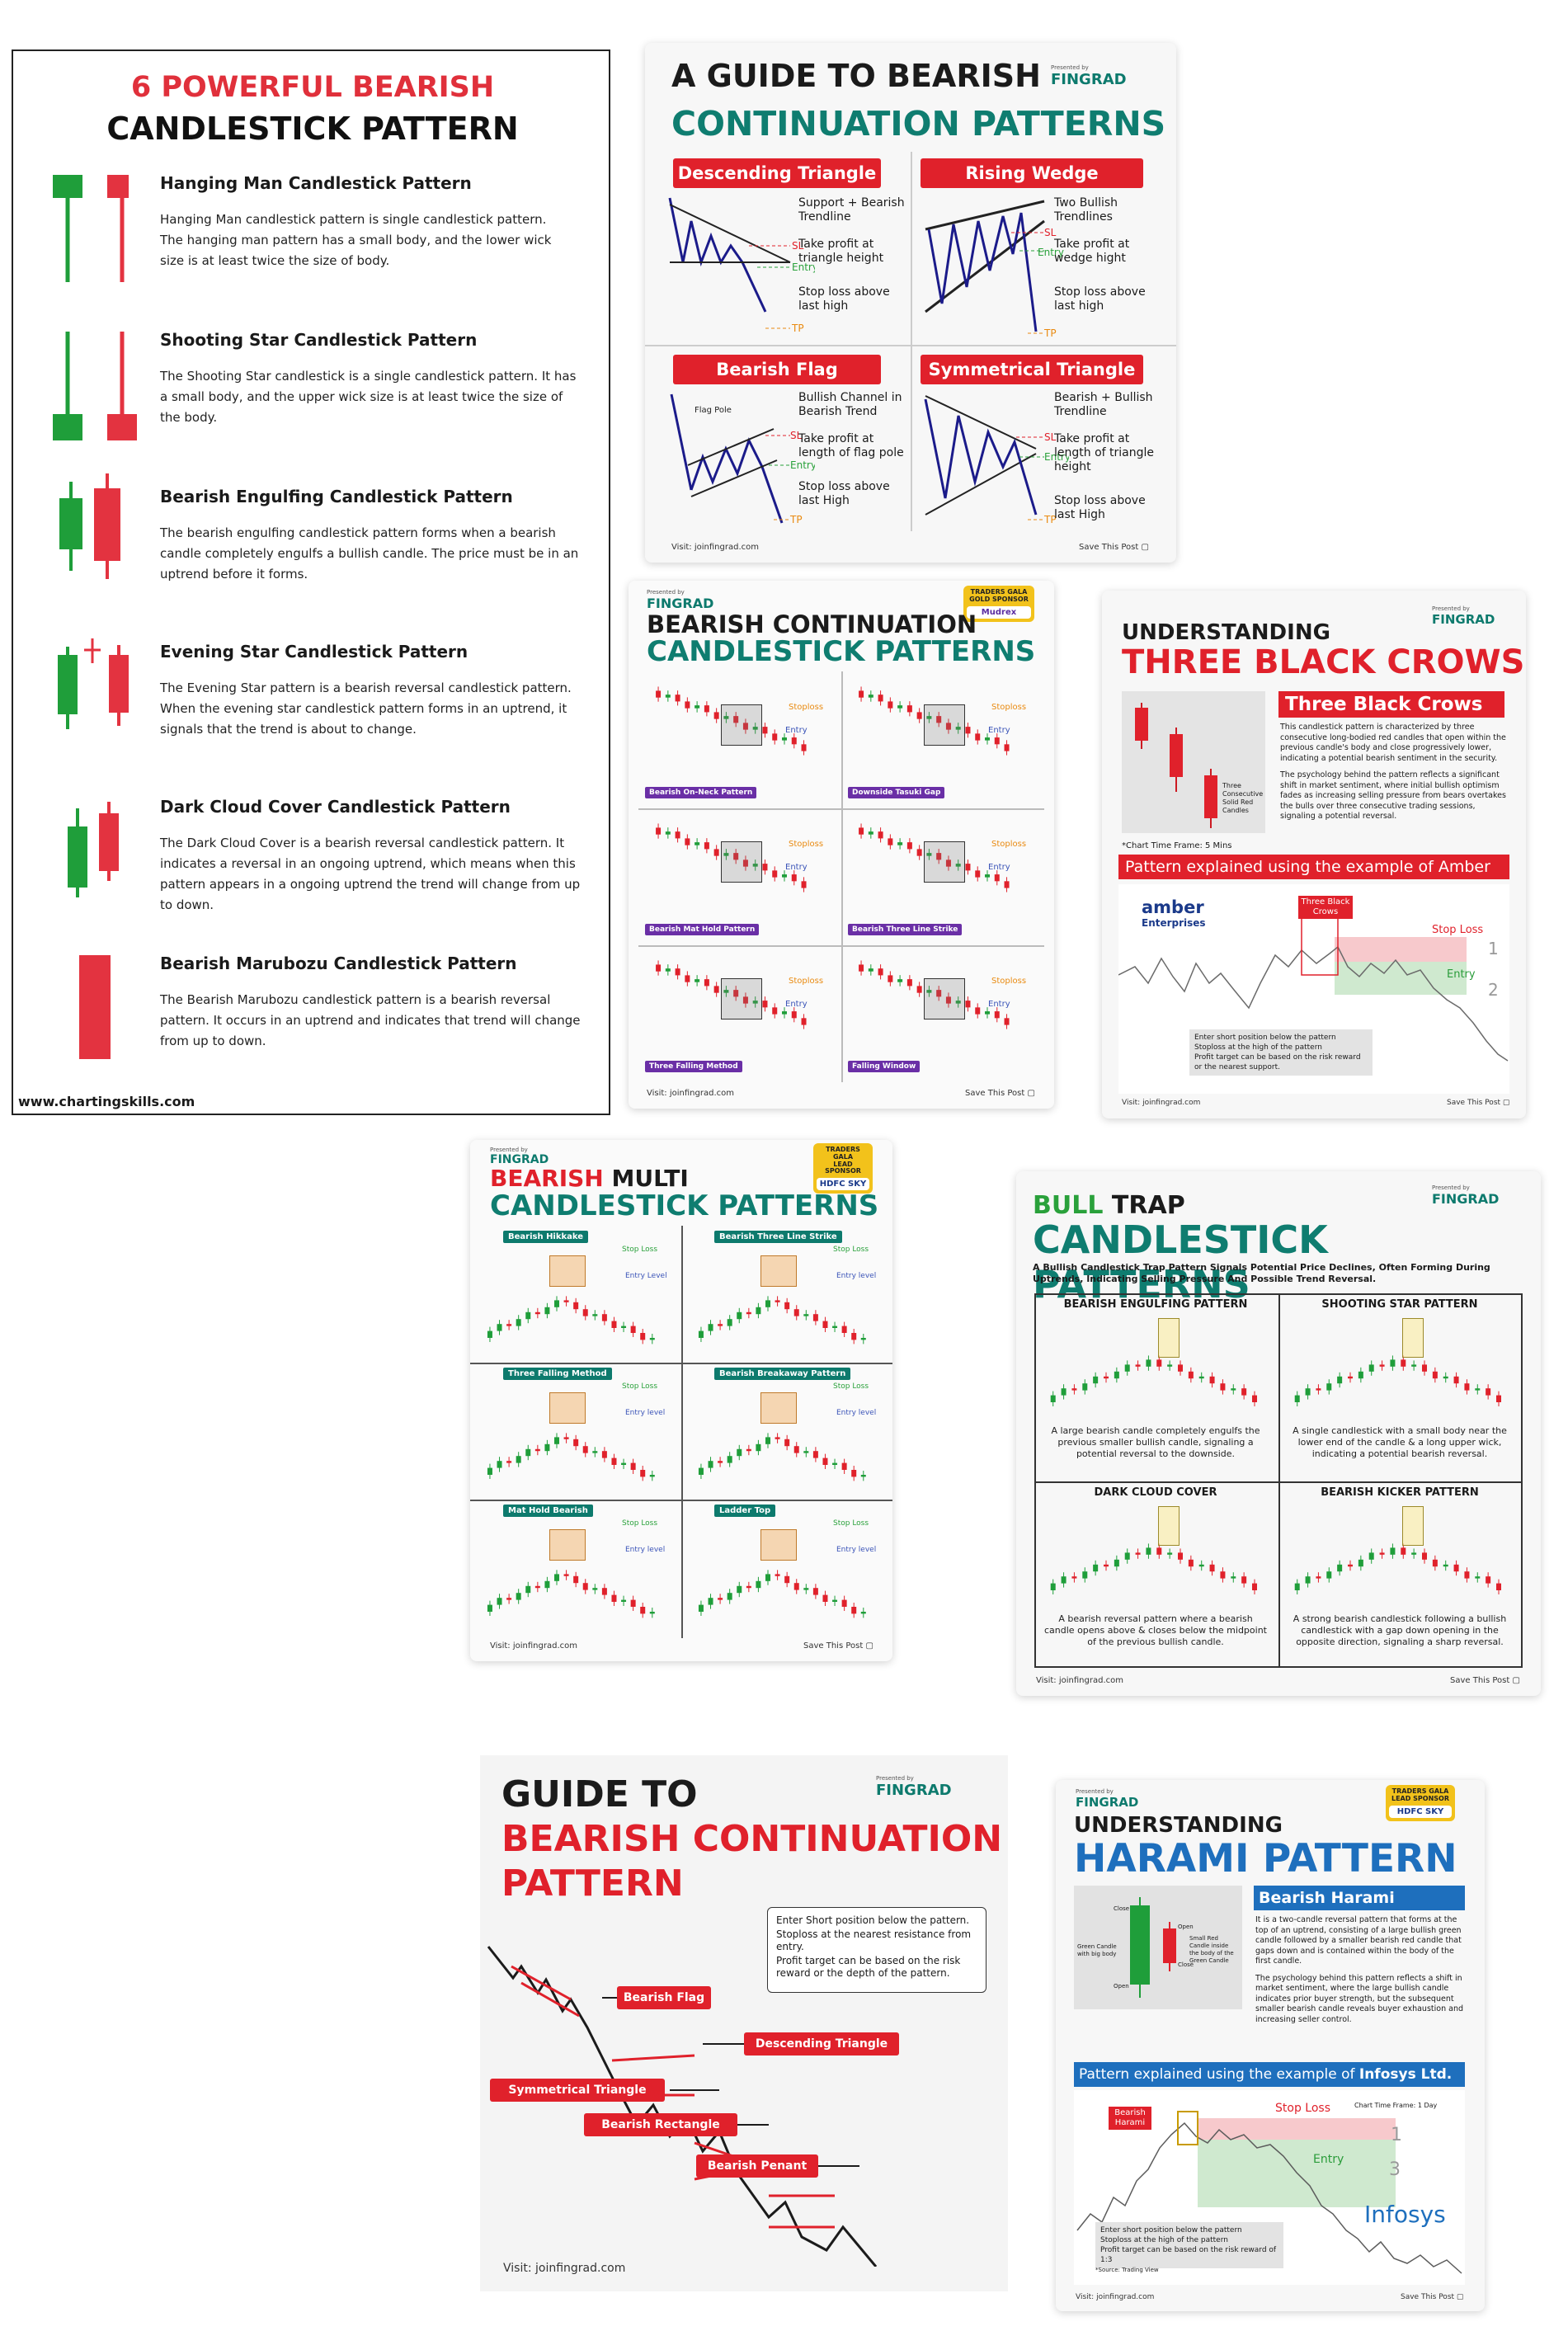  Describe the element at coordinates (713, 410) in the screenshot. I see `svg-text: Flag Pole` at that location.